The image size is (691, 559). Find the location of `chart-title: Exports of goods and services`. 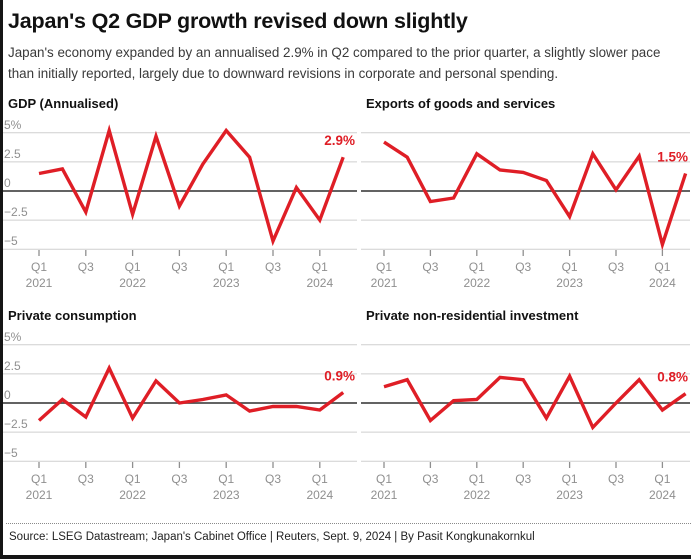

chart-title: Exports of goods and services is located at coordinates (461, 103).